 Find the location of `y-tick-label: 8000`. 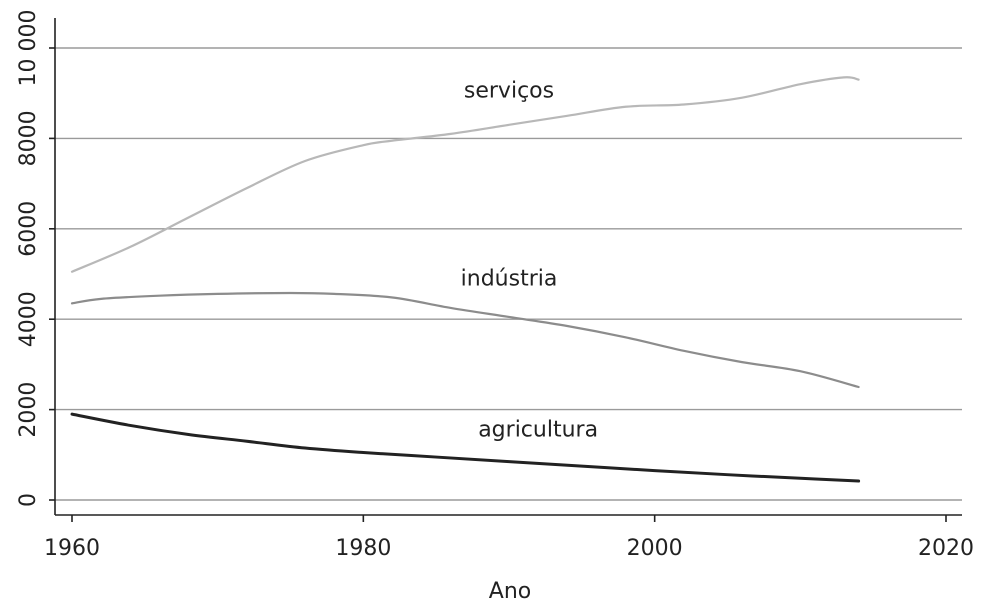

y-tick-label: 8000 is located at coordinates (28, 138).